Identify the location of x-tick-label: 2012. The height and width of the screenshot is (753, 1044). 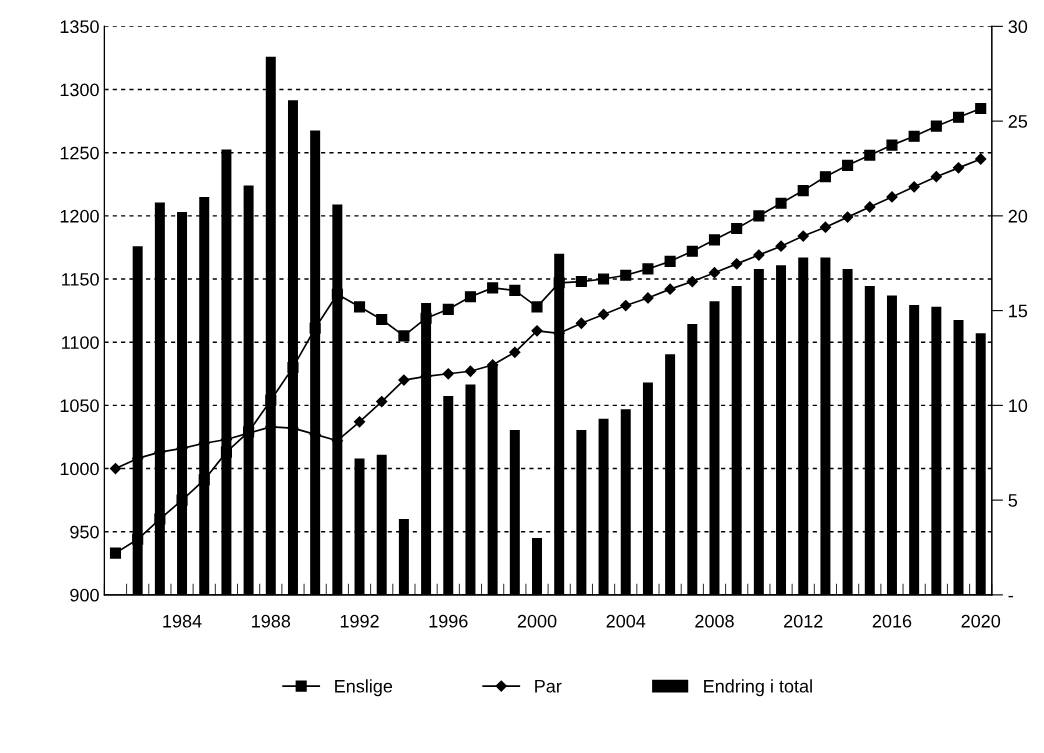
(803, 621).